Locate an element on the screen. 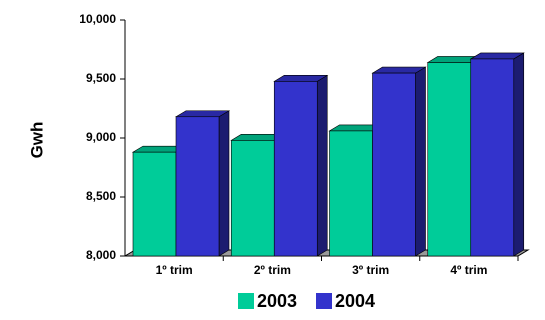  x-tick-label: 1º trim is located at coordinates (174, 270).